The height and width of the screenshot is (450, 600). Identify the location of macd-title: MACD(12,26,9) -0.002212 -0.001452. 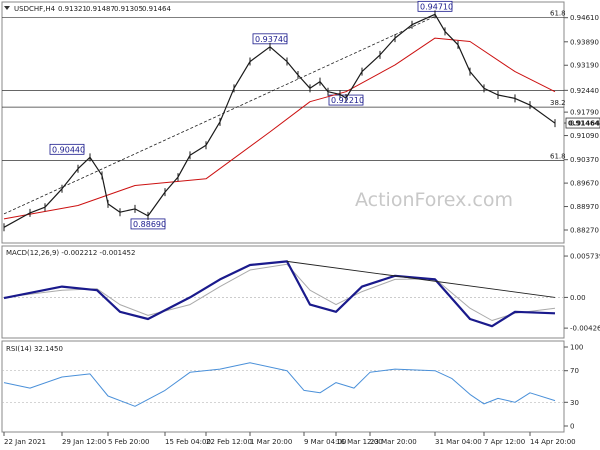
(70, 253).